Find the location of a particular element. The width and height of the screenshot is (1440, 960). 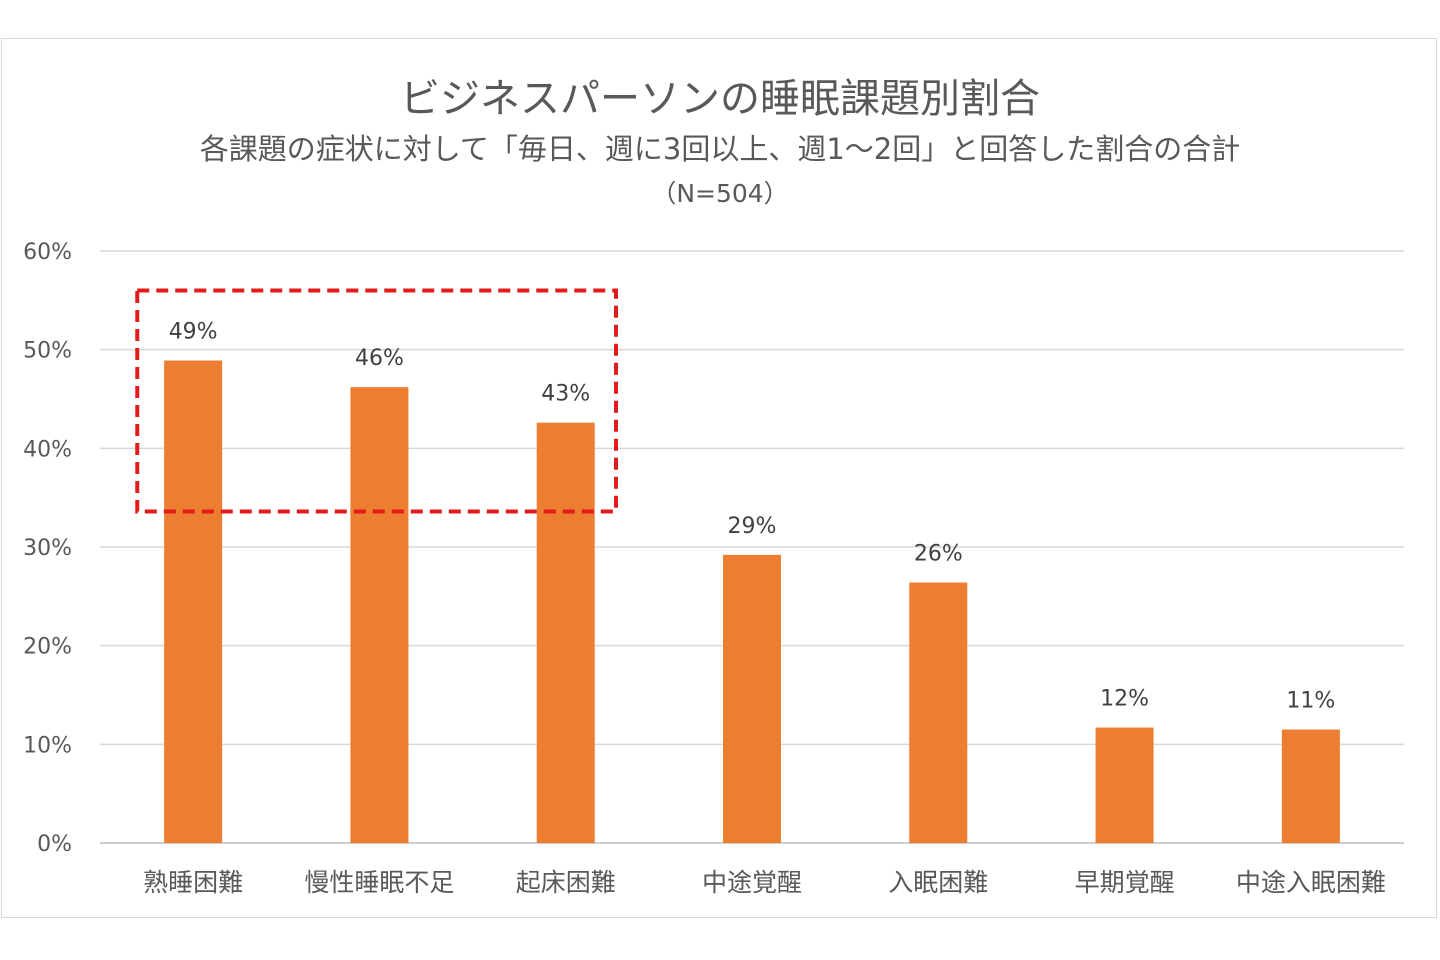

category-label: 早期覚醒 is located at coordinates (1125, 882).